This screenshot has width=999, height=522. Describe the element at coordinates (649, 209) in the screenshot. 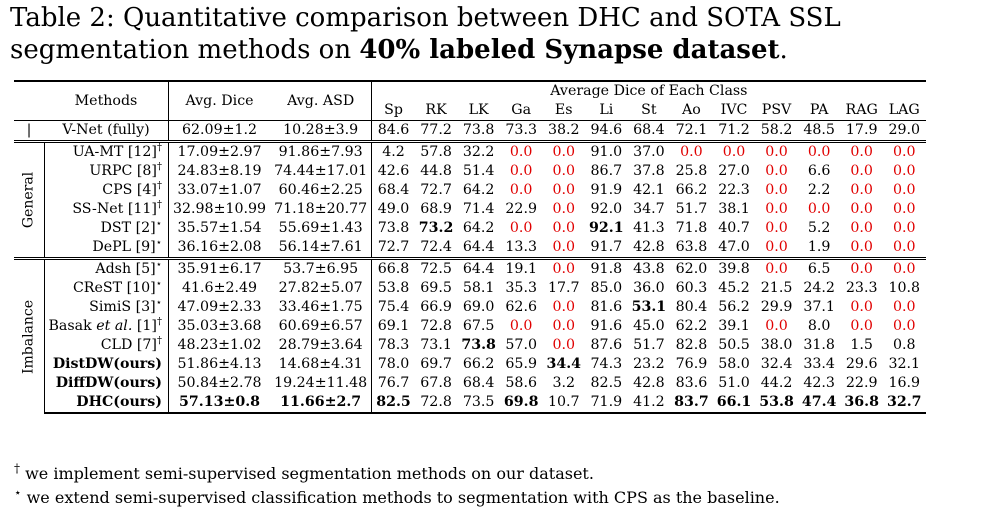

I see `class-value: 34.7` at that location.